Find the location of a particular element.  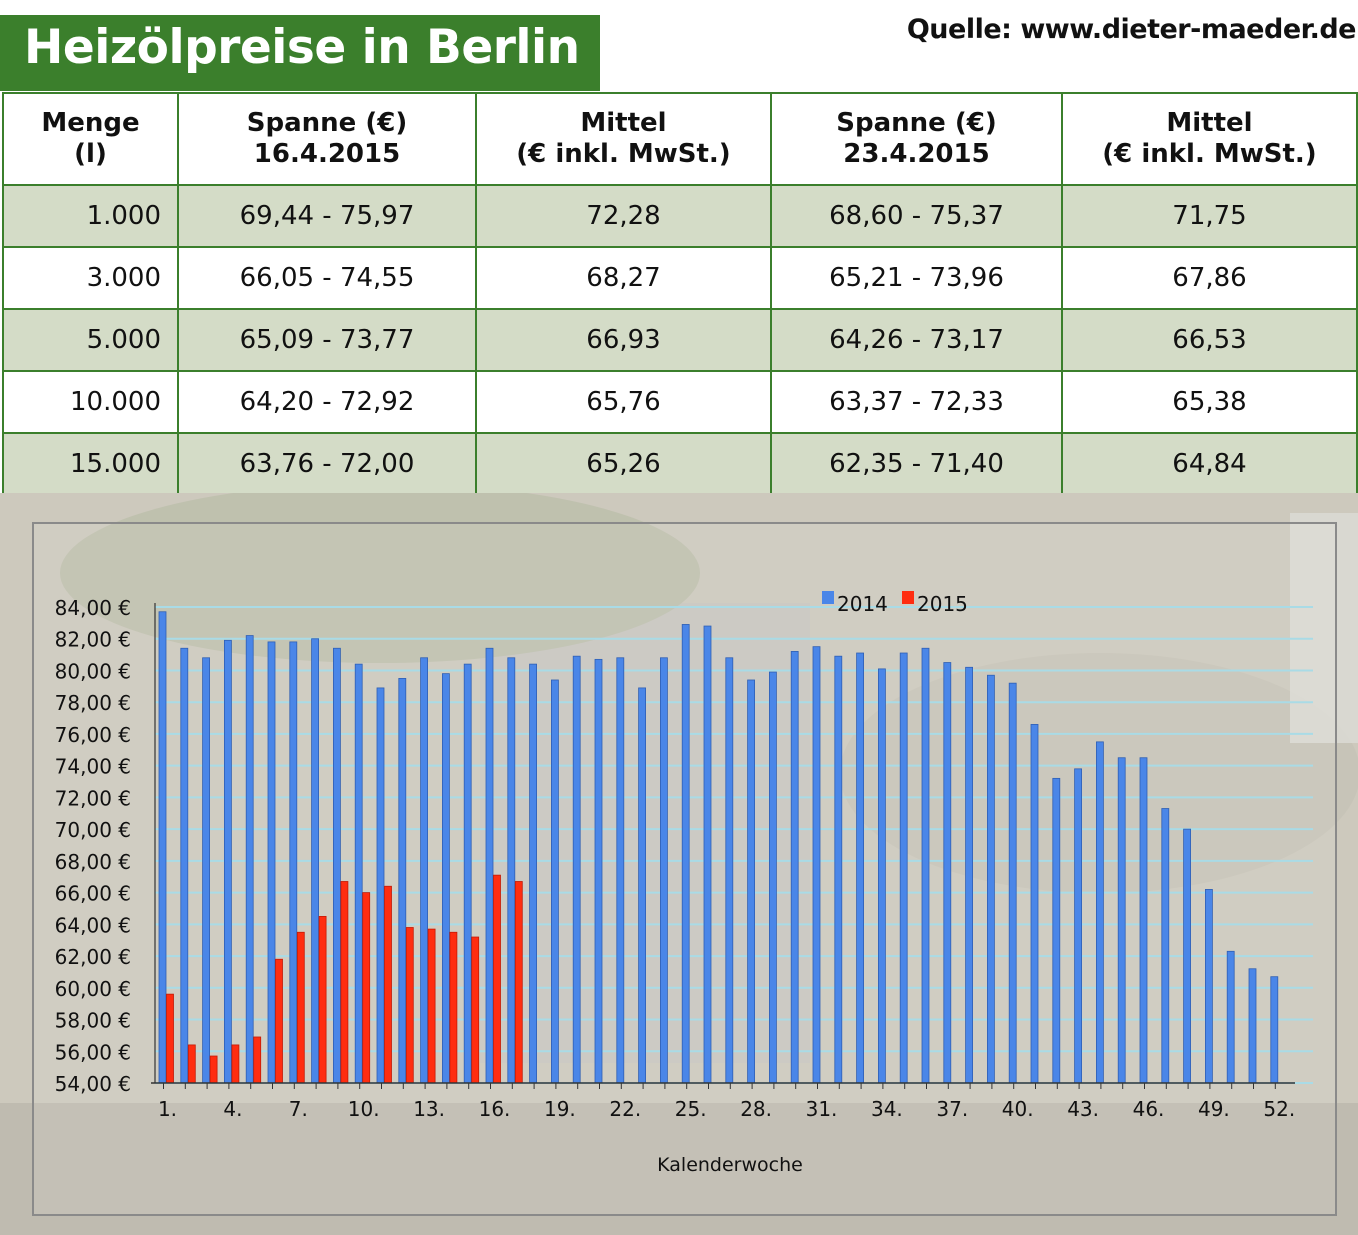

y-tick-label: 56,00 € is located at coordinates (93, 1052).